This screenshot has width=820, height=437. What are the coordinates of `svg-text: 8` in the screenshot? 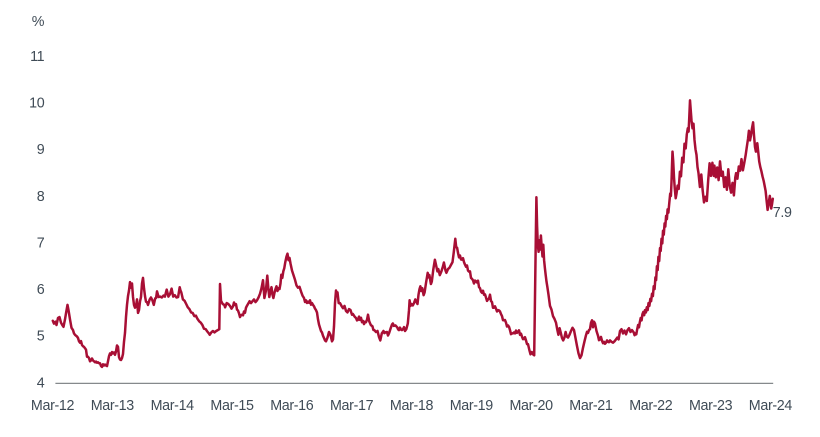 It's located at (41, 197).